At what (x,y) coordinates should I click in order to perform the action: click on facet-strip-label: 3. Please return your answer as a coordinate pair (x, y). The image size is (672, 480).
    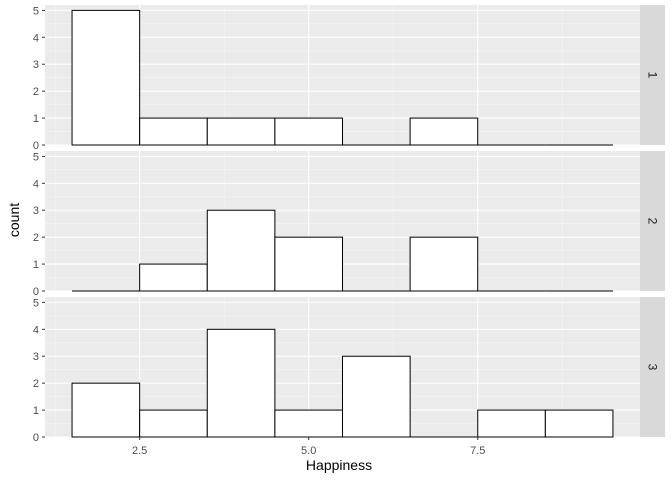
    Looking at the image, I should click on (653, 367).